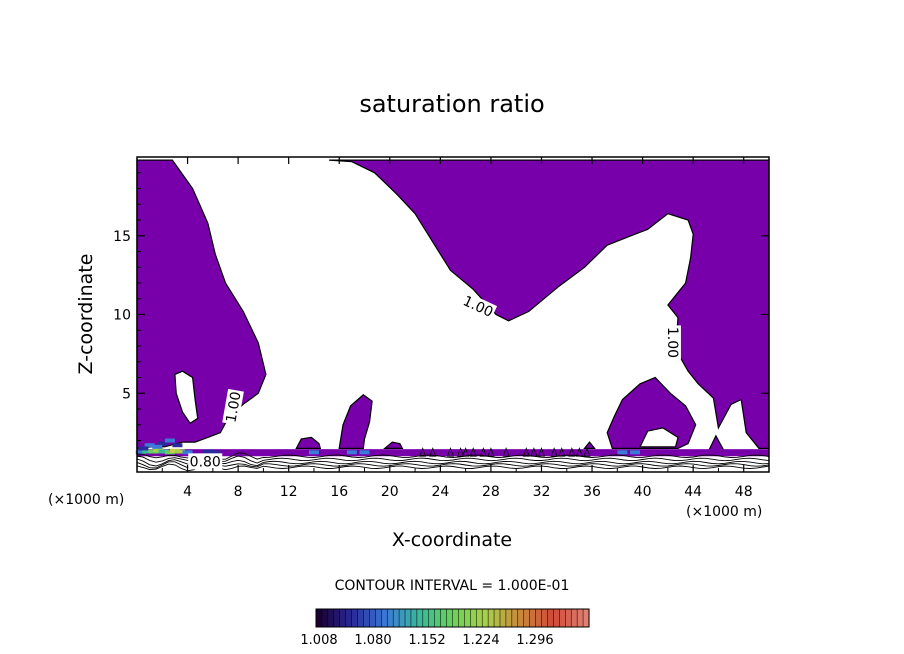 The height and width of the screenshot is (654, 904). What do you see at coordinates (659, 437) in the screenshot?
I see `clear-hole-right` at bounding box center [659, 437].